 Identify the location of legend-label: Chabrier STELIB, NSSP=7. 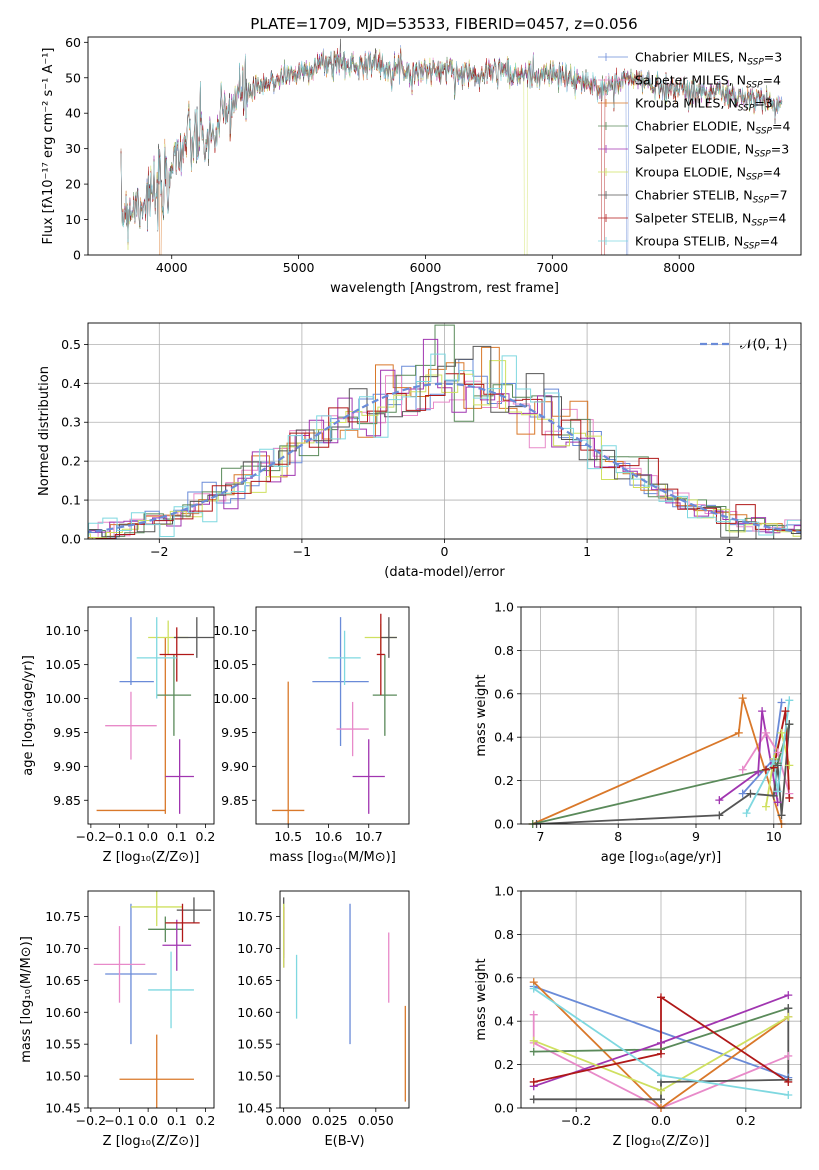
(711, 197).